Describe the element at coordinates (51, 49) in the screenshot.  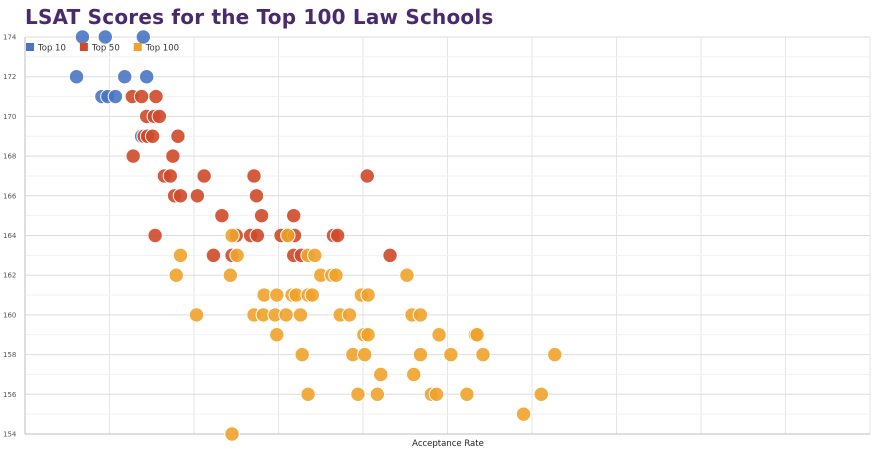
I see `legend-label: Top 10` at that location.